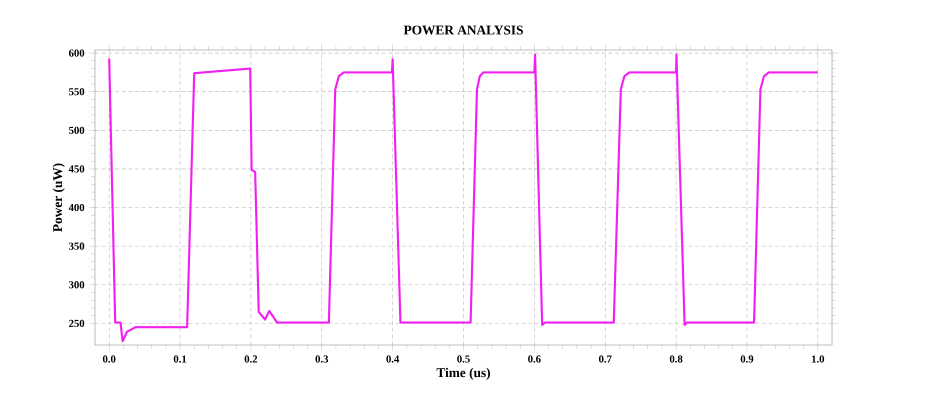  What do you see at coordinates (463, 359) in the screenshot?
I see `x-tick-label: 0.5` at bounding box center [463, 359].